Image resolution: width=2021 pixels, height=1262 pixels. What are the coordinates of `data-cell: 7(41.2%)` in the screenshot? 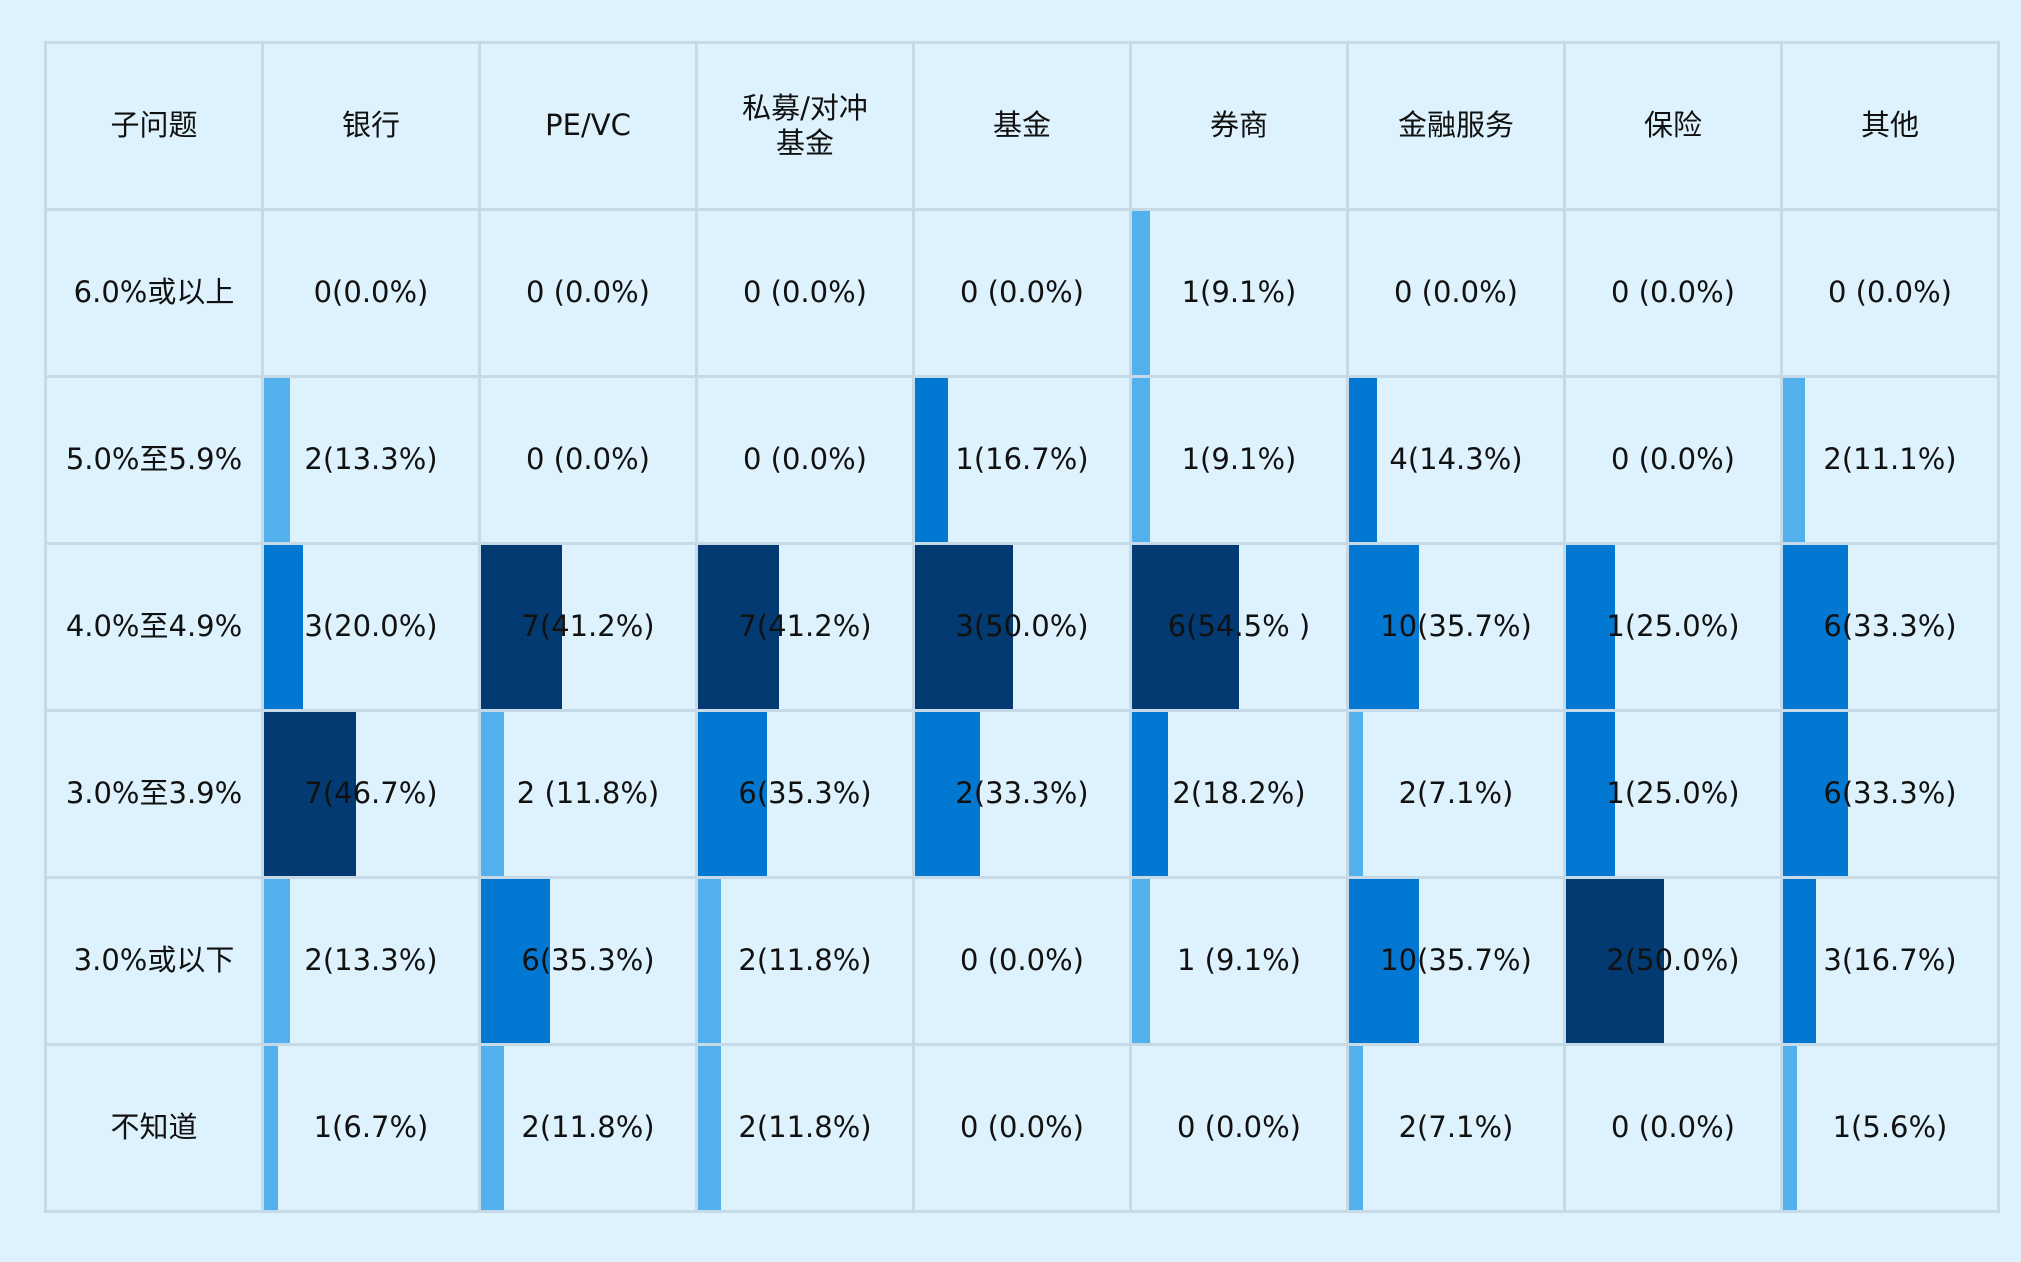 It's located at (805, 627).